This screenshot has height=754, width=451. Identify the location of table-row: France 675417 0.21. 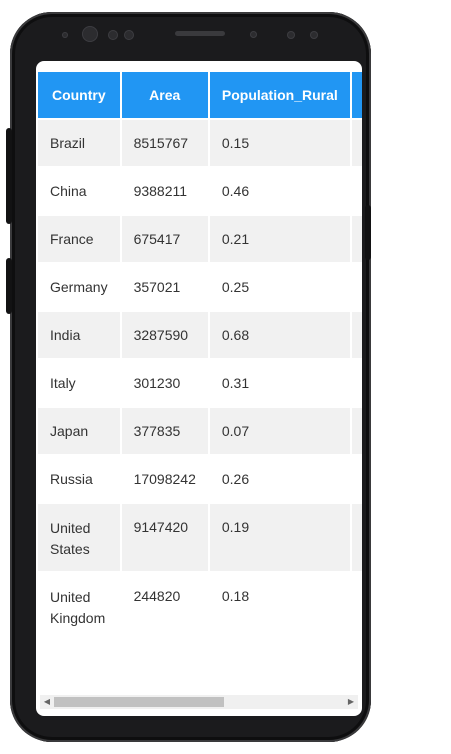
(200, 239).